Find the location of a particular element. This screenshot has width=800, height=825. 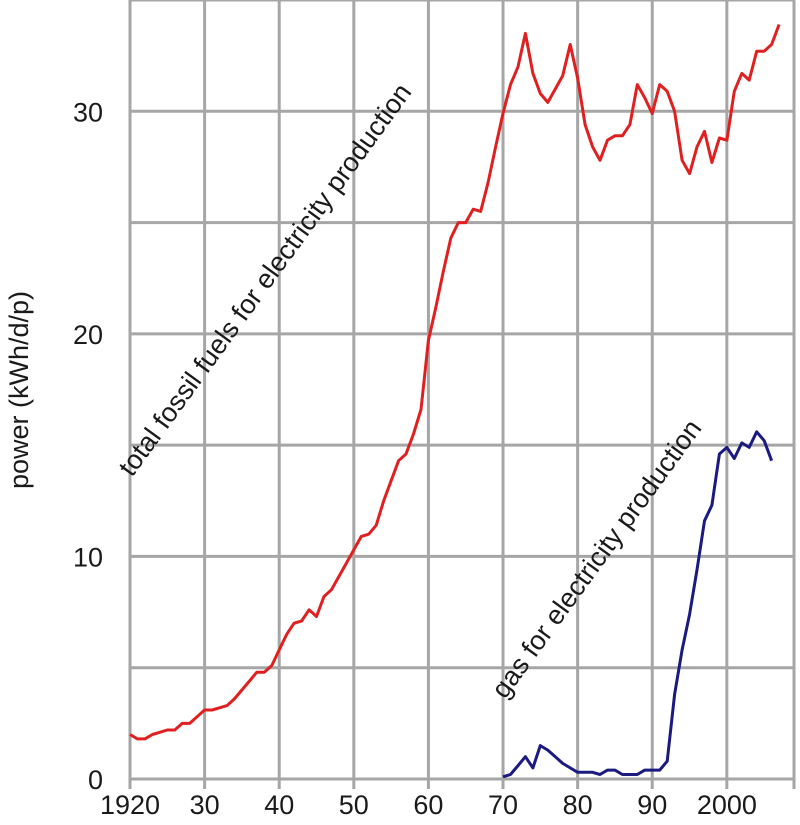

y-tick-label: 10 is located at coordinates (88, 557).